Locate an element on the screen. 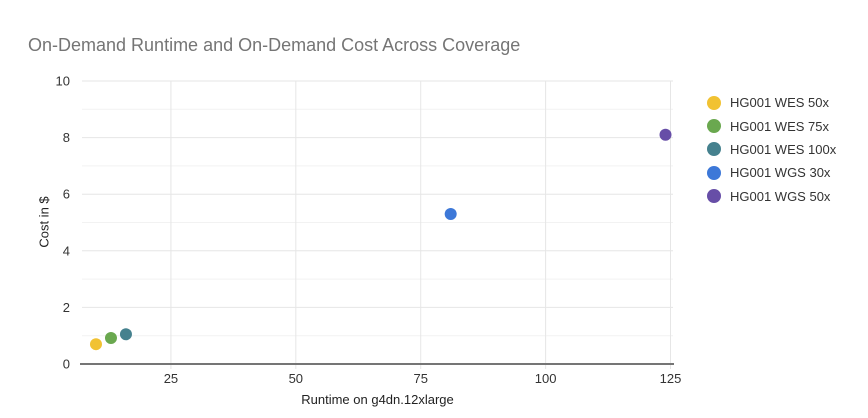 The image size is (868, 418). legend-item-hg001-wes-50x: HG001 WES 50x is located at coordinates (771, 102).